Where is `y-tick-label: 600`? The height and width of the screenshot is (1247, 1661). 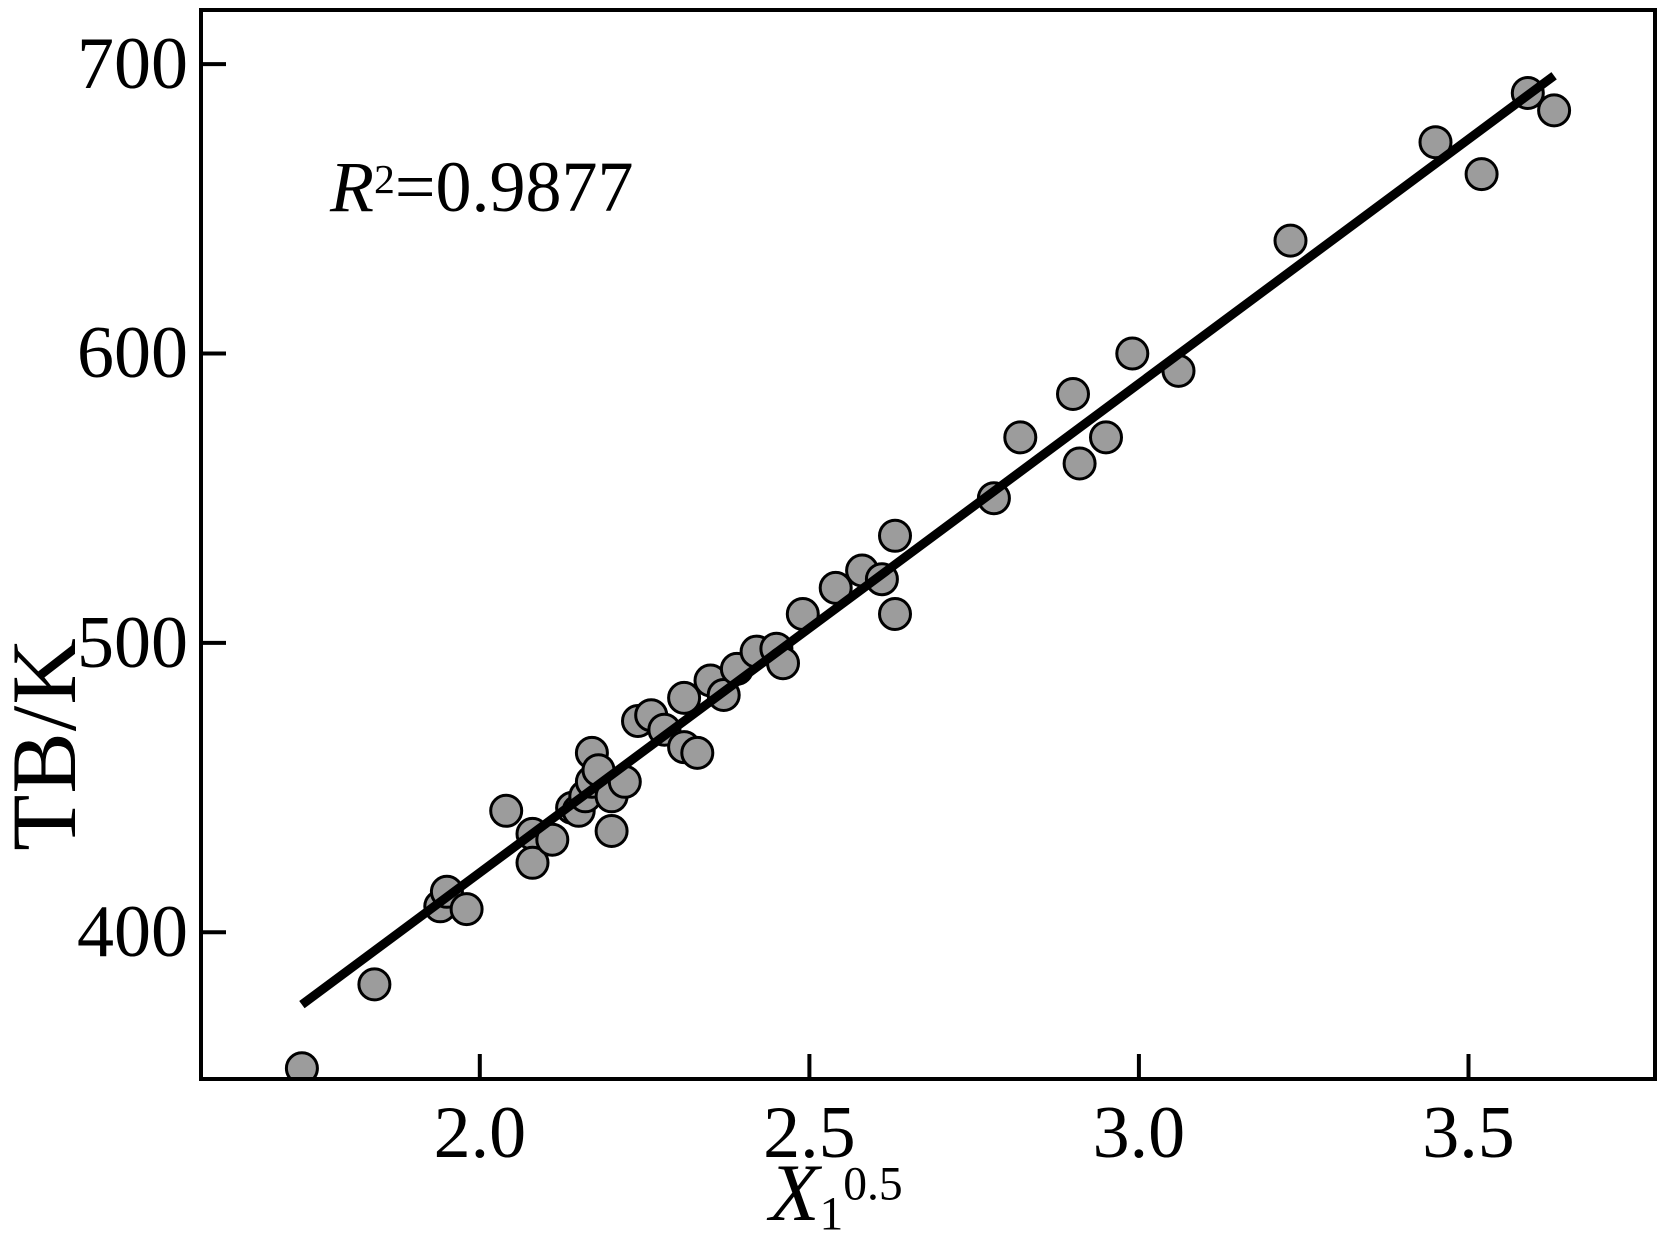 y-tick-label: 600 is located at coordinates (132, 353).